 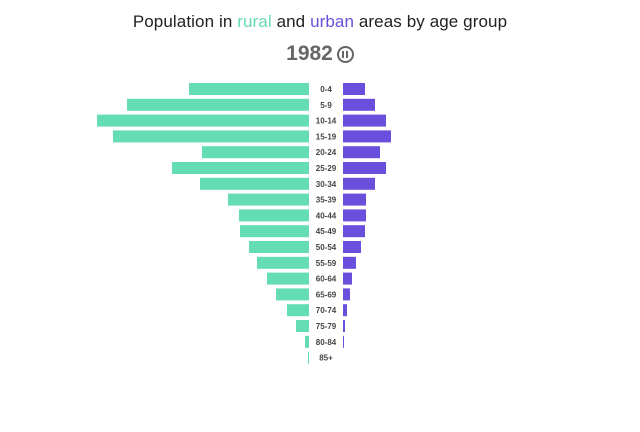 I want to click on rural-bar-85+, so click(x=308, y=357).